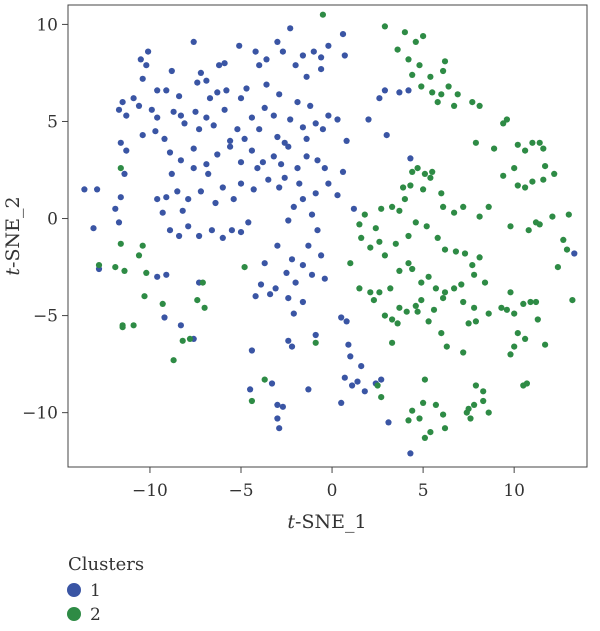  I want to click on x-tick-label: −5, so click(240, 491).